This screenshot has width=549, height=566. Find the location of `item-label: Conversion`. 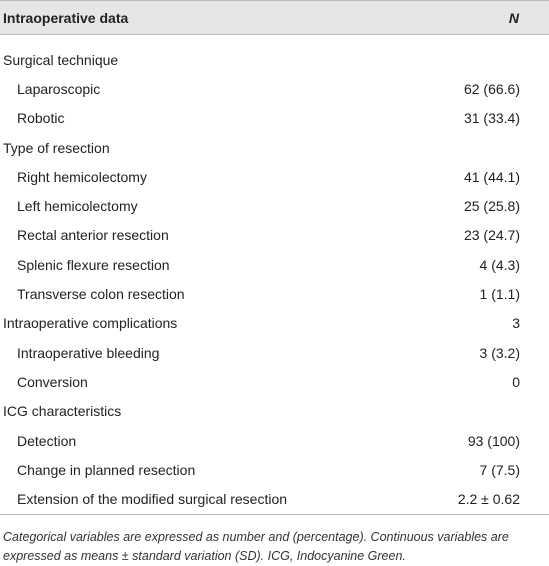

item-label: Conversion is located at coordinates (52, 381).